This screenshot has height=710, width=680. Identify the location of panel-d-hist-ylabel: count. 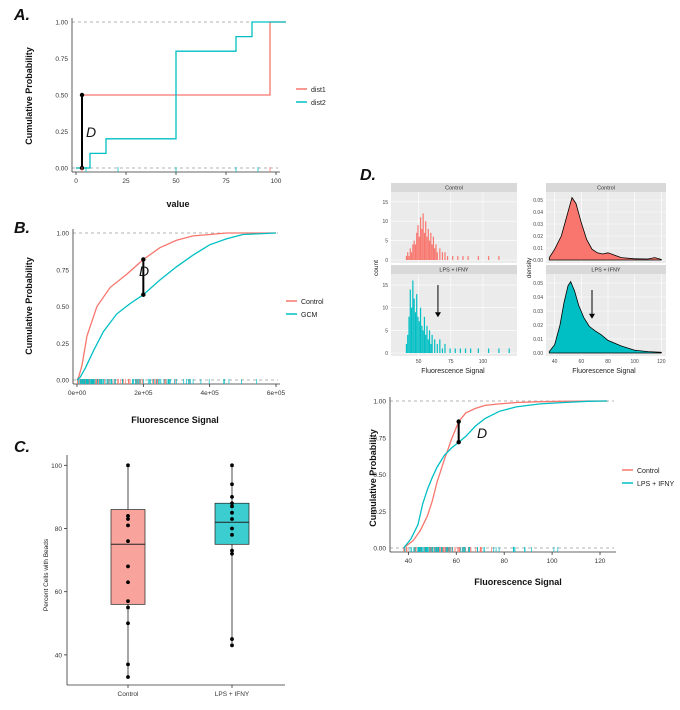
(376, 268).